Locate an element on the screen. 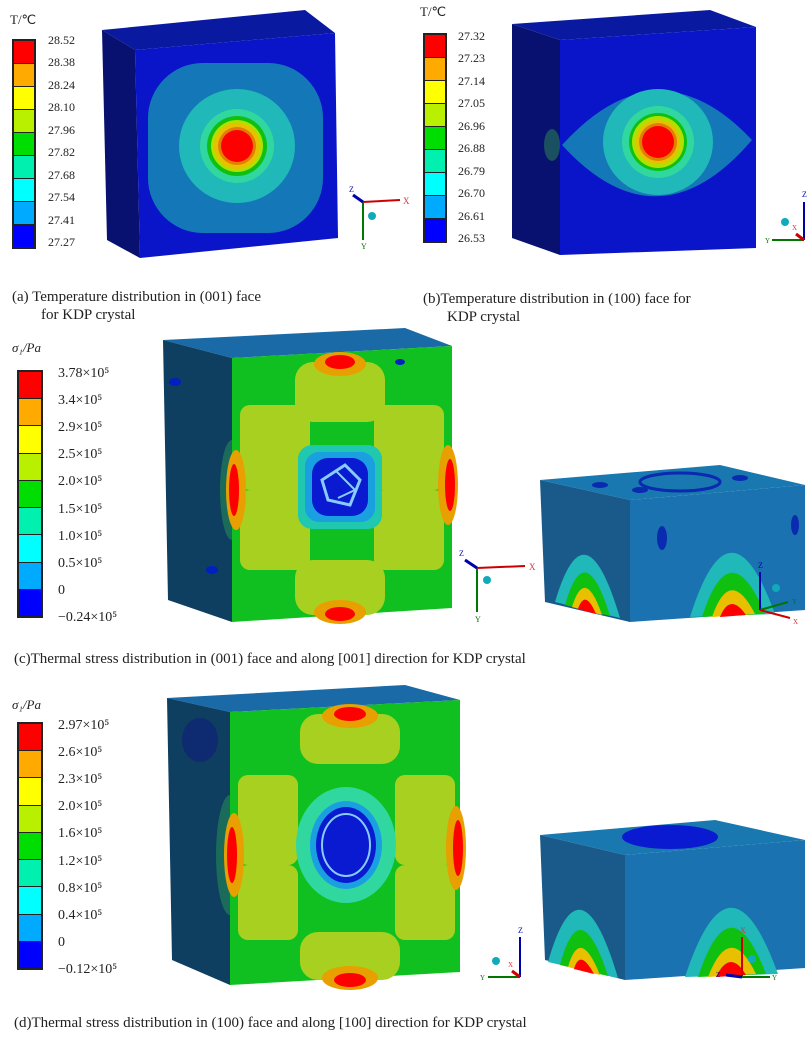  legend-value: 27.32 is located at coordinates (471, 36).